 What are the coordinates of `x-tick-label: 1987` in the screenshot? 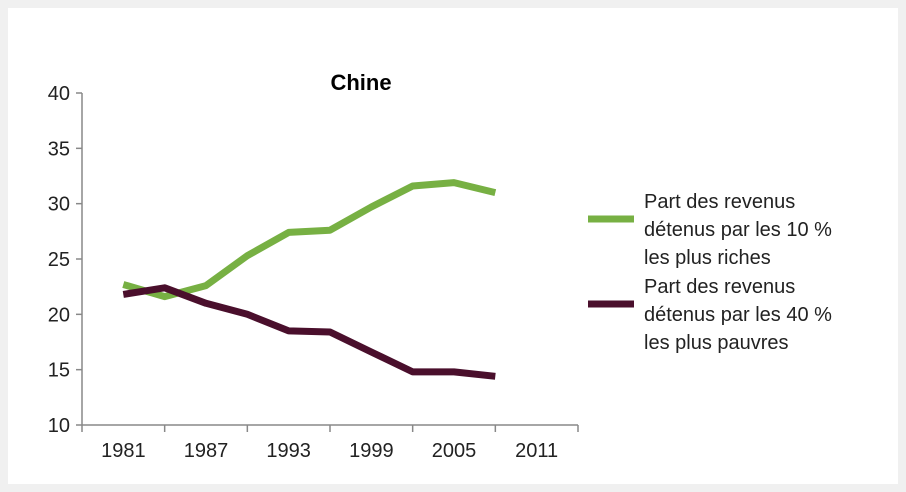 It's located at (206, 451).